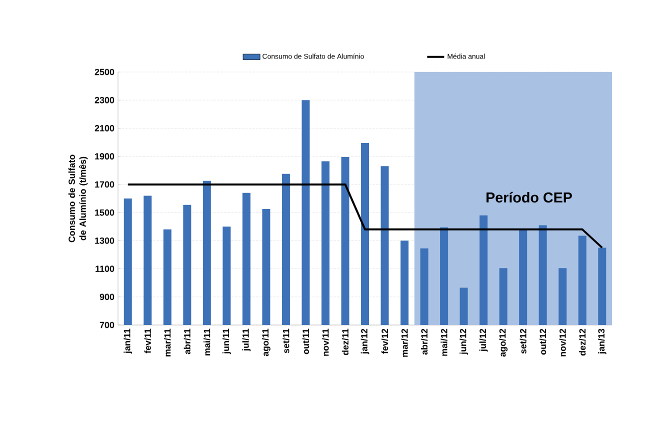  What do you see at coordinates (104, 240) in the screenshot?
I see `y-tick-label: 1300` at bounding box center [104, 240].